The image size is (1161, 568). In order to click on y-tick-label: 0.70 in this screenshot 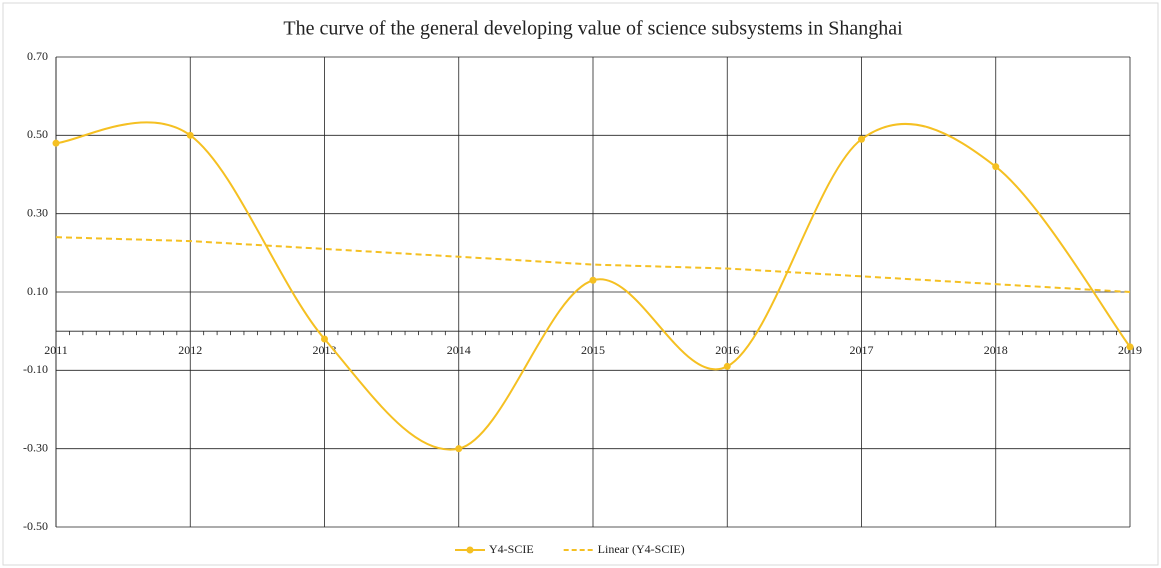, I will do `click(37, 56)`.